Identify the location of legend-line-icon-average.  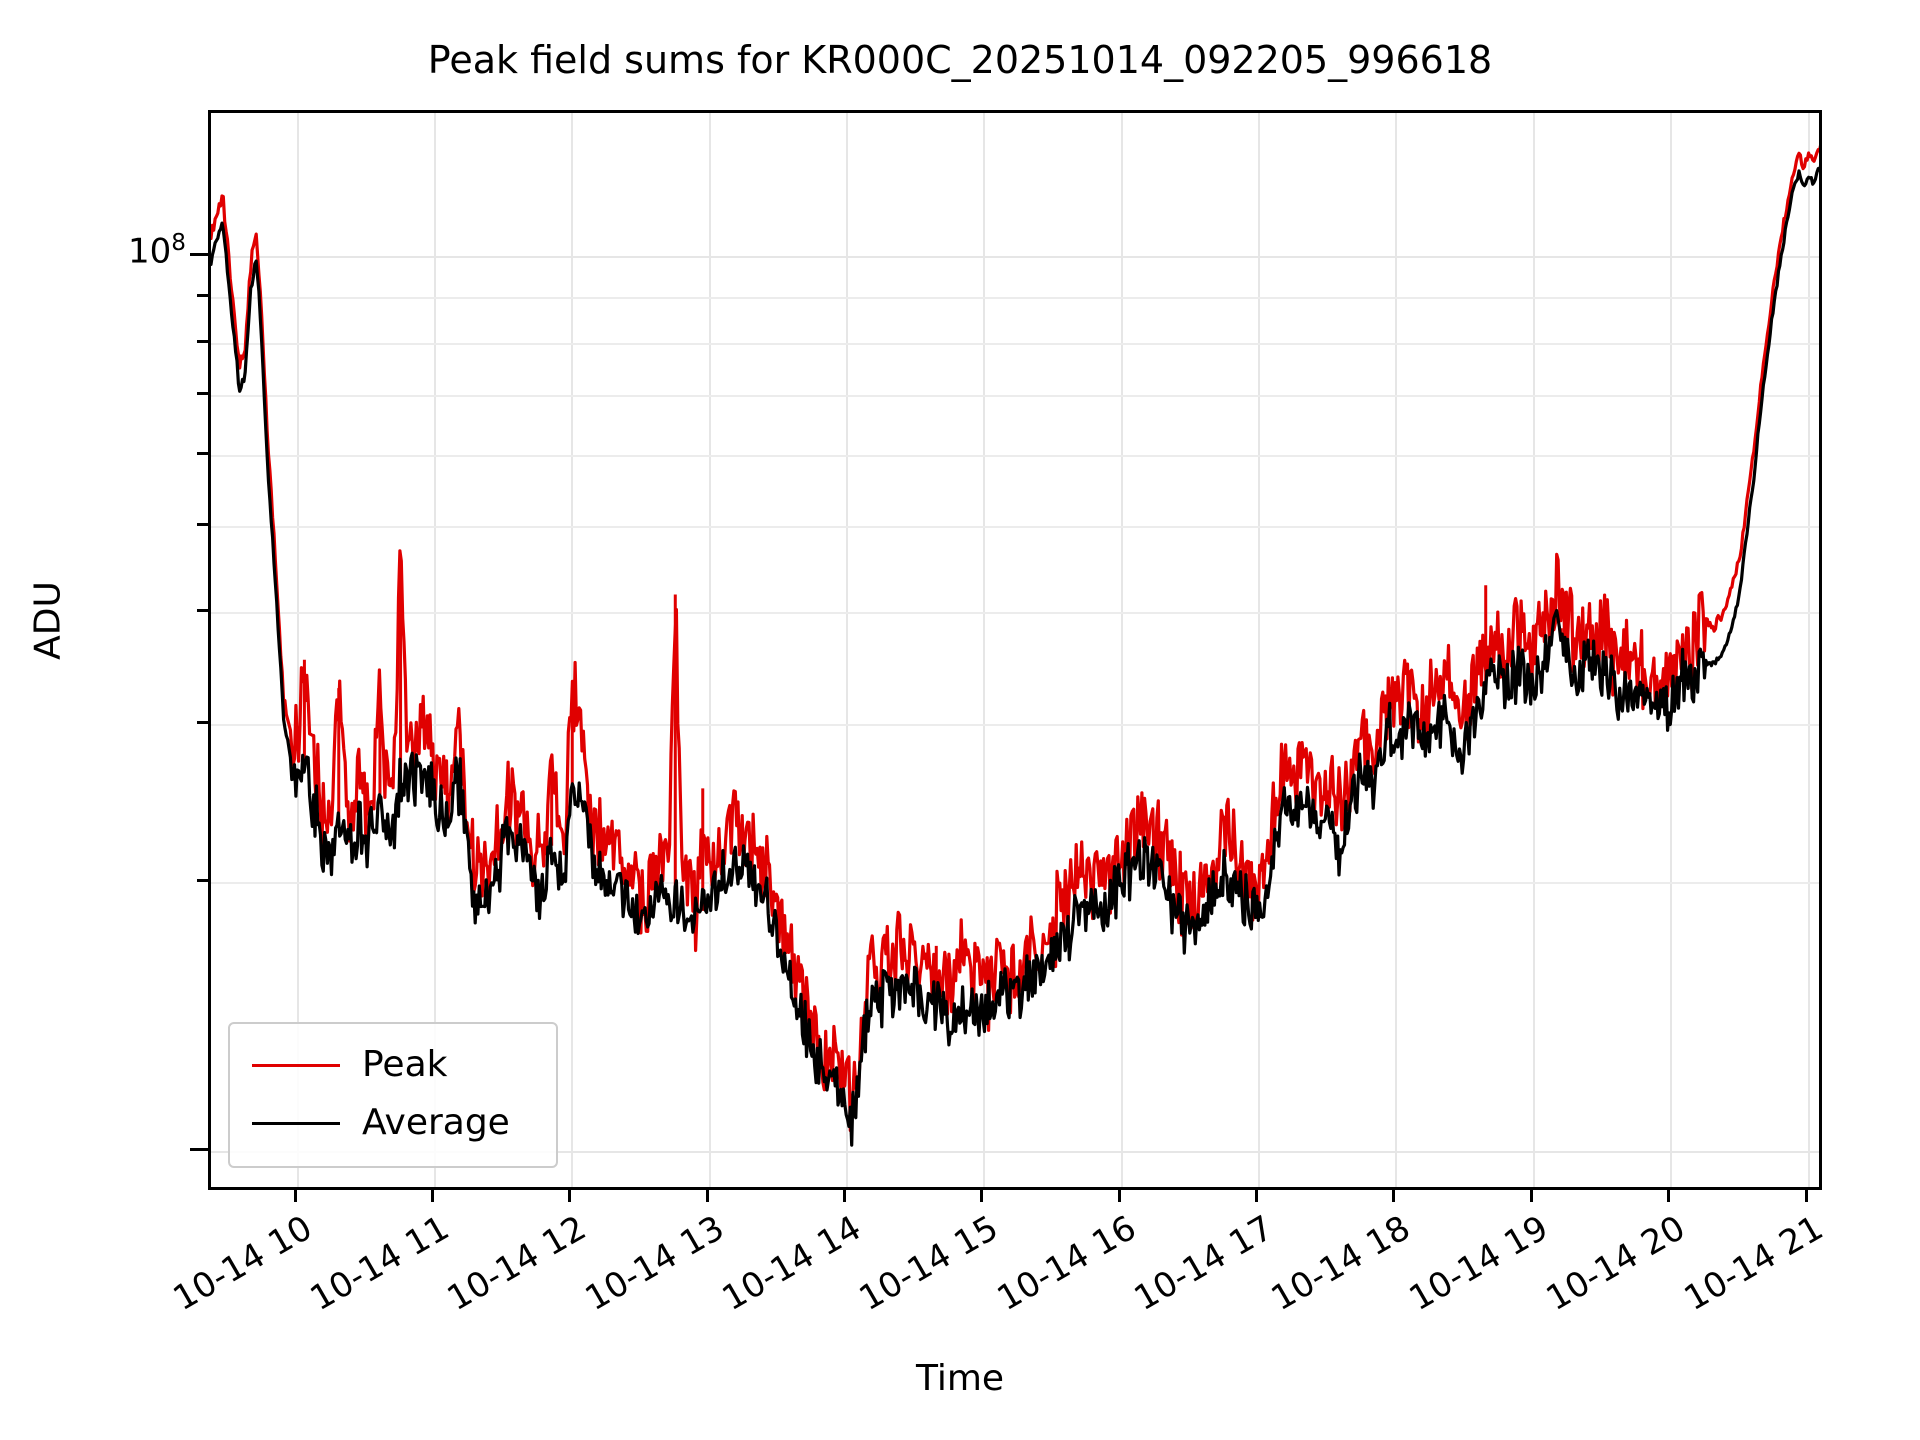
(296, 1123).